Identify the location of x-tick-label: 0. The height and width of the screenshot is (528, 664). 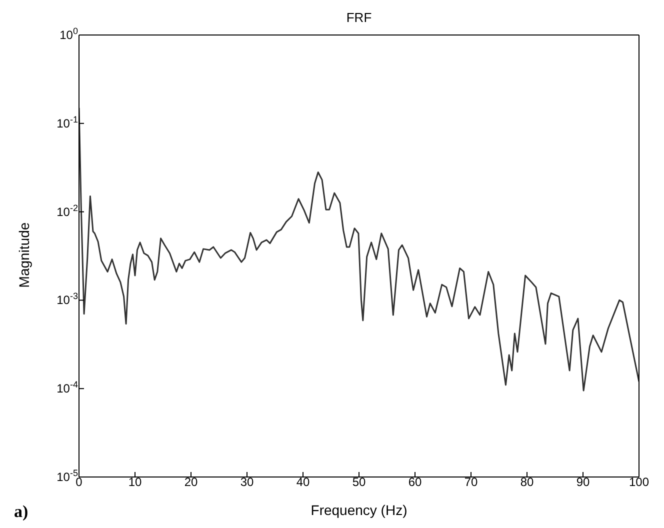
(79, 482).